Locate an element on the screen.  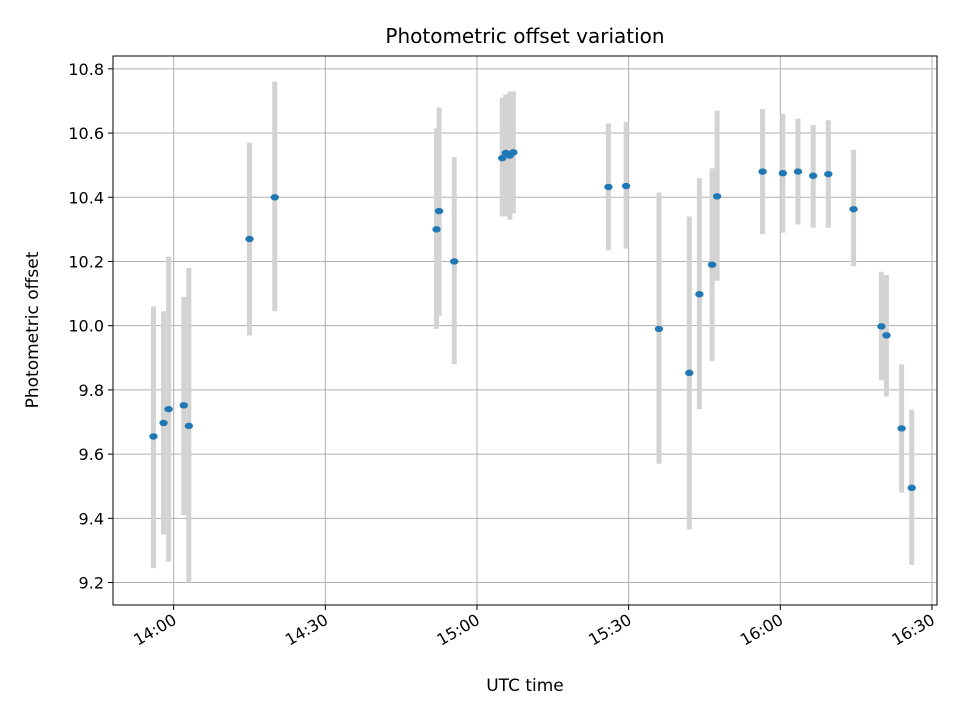
y-tick-label: 9.6 is located at coordinates (91, 454).